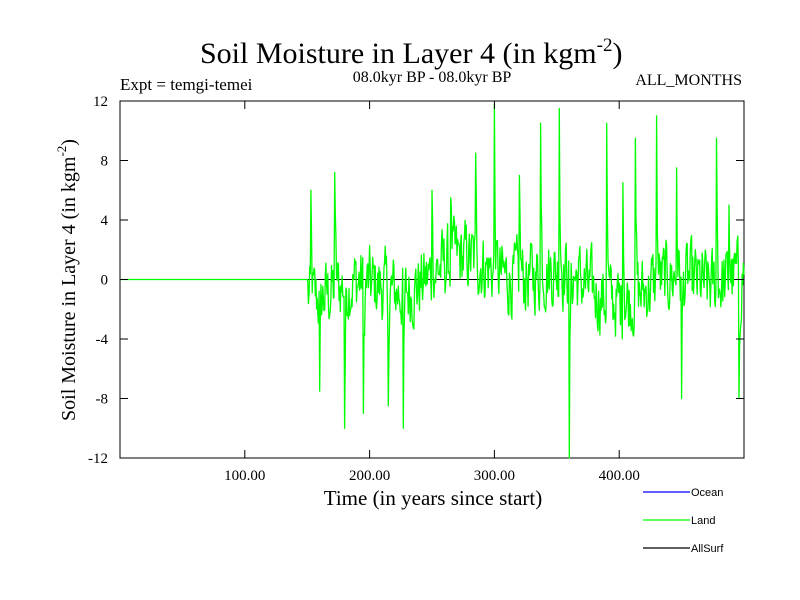 The image size is (800, 600). I want to click on legend-label-land: Land, so click(703, 521).